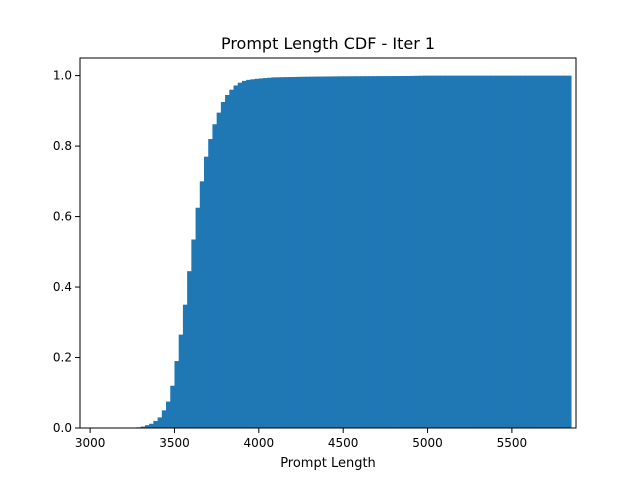 This screenshot has height=480, width=640. What do you see at coordinates (62, 287) in the screenshot?
I see `y-tick-label: 0.4` at bounding box center [62, 287].